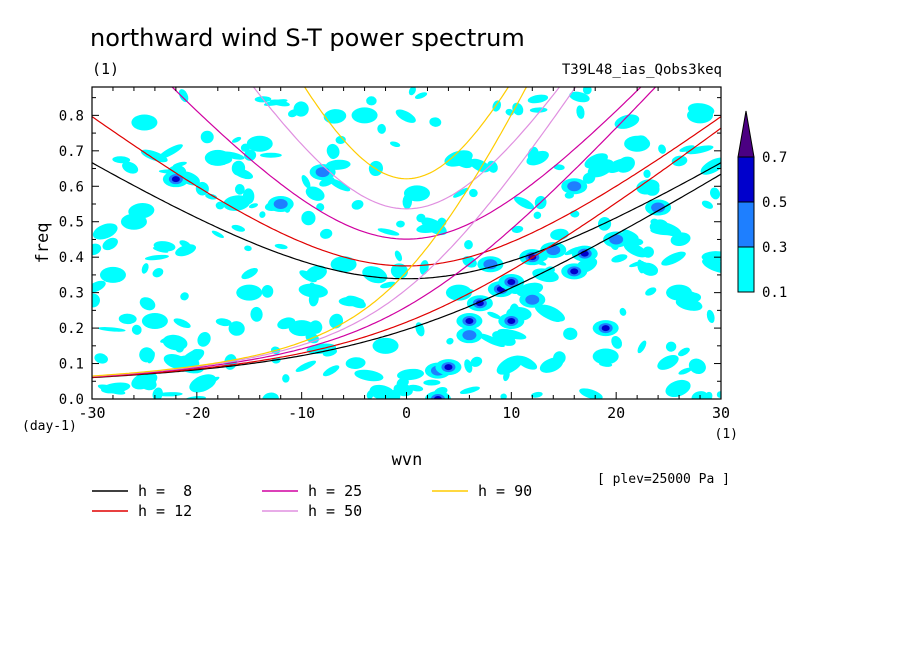  I want to click on subtitle-right: T39L48_ias_Qobs3keq, so click(642, 70).